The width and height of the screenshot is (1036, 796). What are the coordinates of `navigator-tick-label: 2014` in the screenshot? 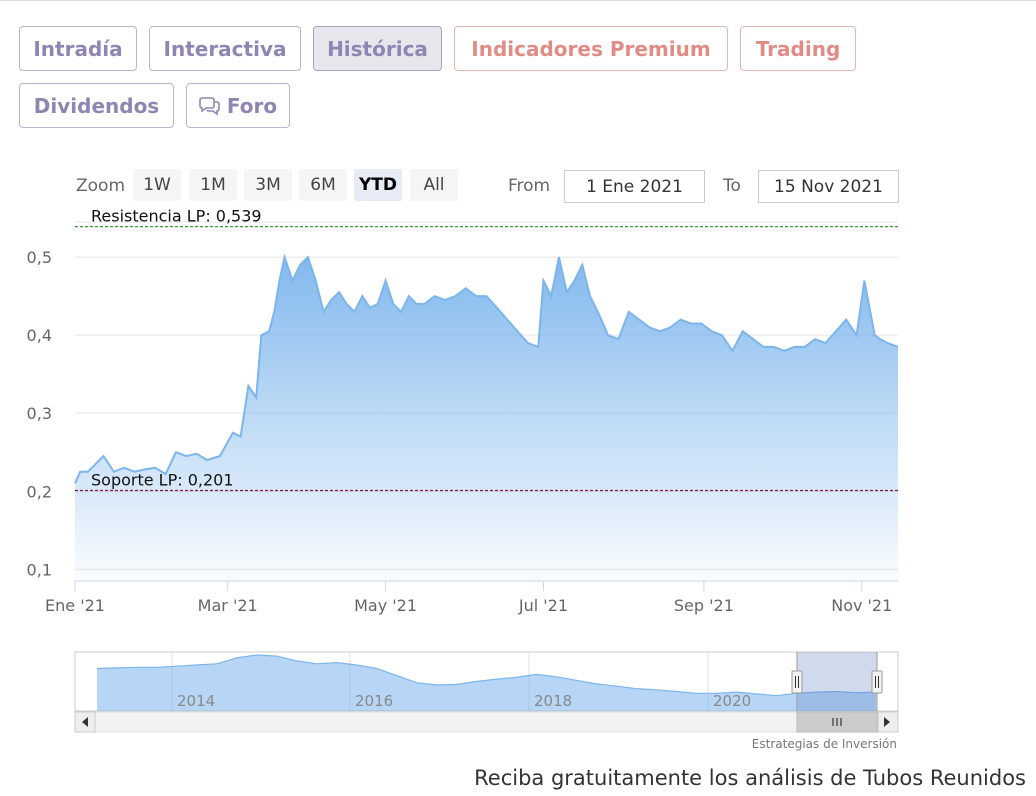 It's located at (196, 701).